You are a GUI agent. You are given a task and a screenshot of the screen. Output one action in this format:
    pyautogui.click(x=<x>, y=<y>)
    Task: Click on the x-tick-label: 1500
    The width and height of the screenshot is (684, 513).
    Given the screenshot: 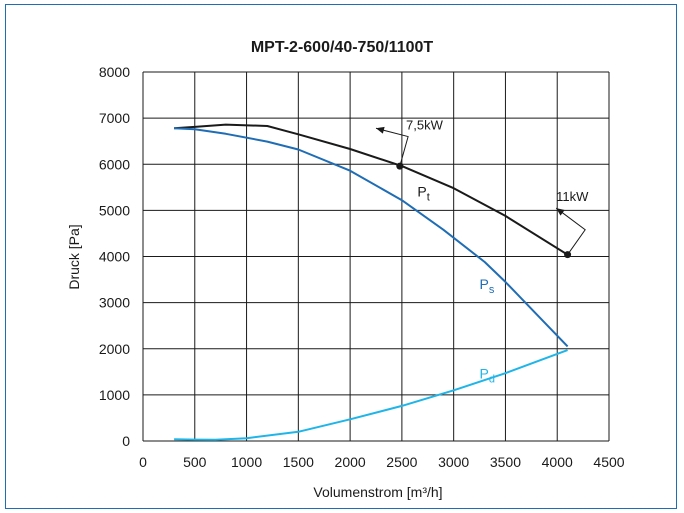 What is the action you would take?
    pyautogui.click(x=298, y=462)
    